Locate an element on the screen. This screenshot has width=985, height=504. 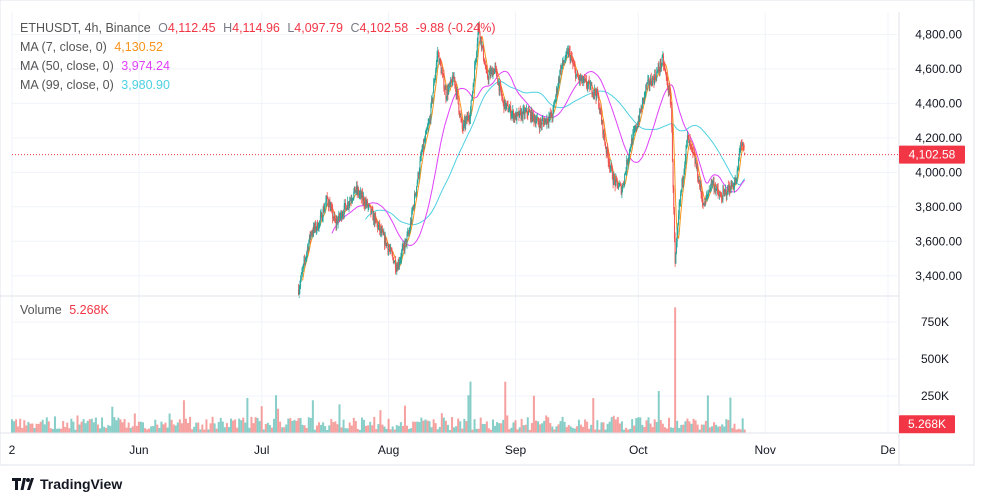
high-value: 4,114.96 is located at coordinates (256, 28).